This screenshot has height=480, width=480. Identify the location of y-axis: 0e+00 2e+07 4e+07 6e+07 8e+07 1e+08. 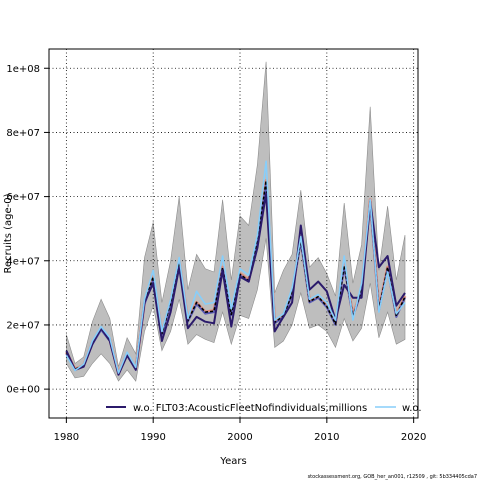
(27, 230).